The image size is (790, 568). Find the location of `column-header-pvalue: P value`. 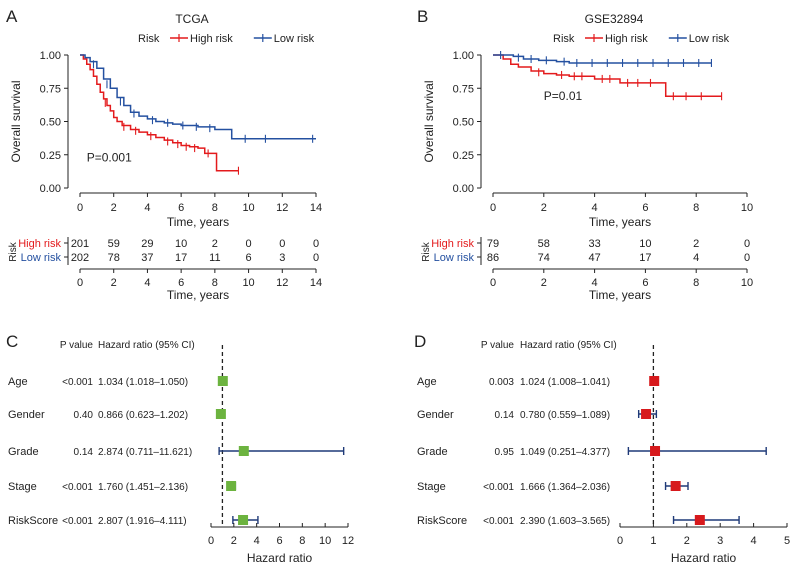

column-header-pvalue: P value is located at coordinates (498, 345).